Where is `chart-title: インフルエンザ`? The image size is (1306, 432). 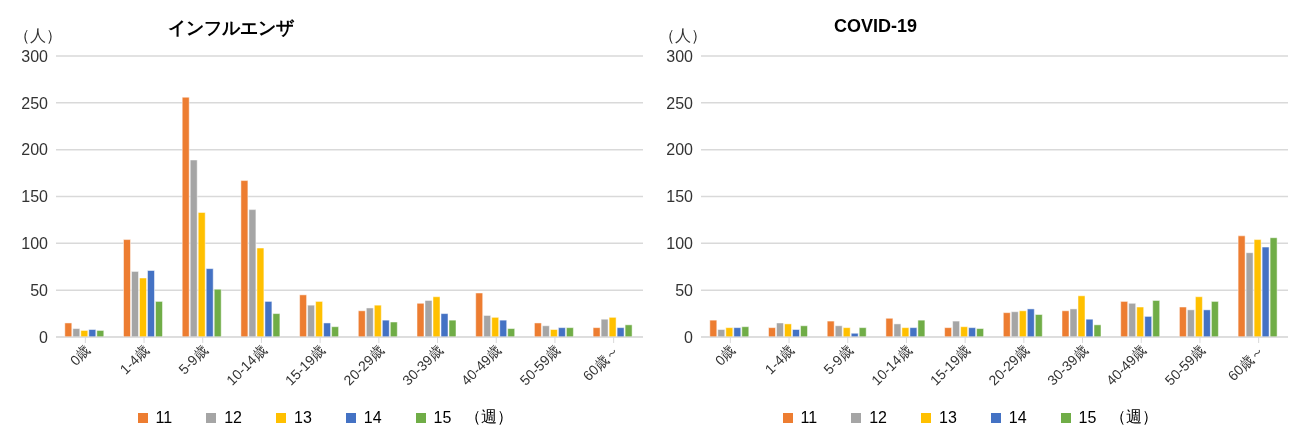
chart-title: インフルエンザ is located at coordinates (230, 28).